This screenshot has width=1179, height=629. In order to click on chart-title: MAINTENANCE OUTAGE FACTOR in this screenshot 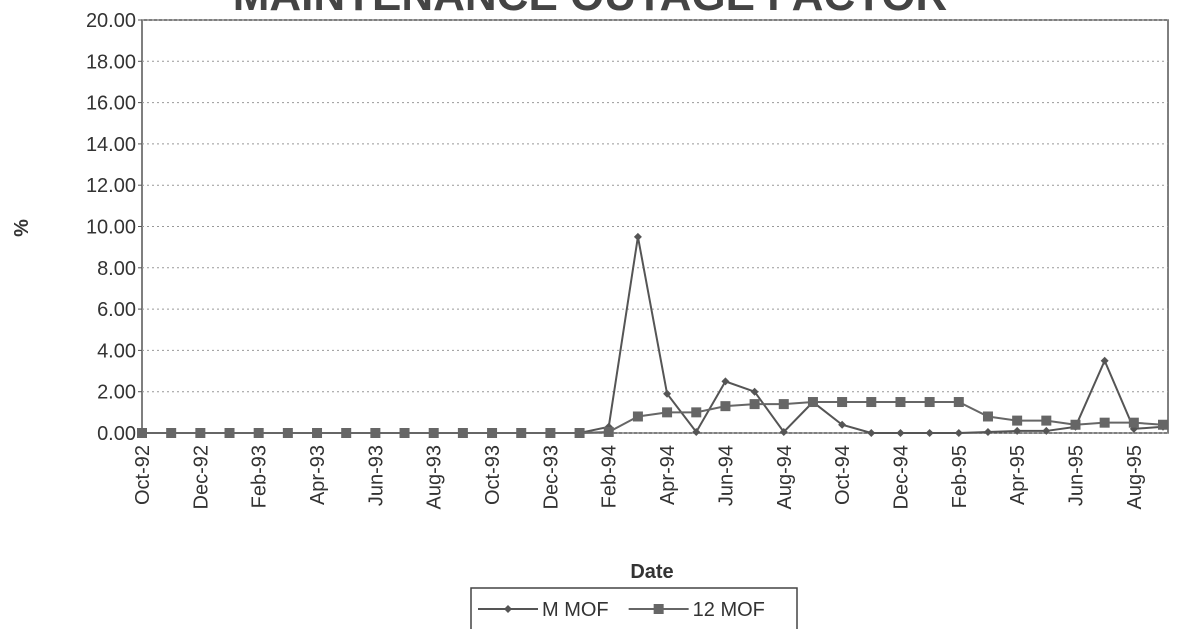, I will do `click(590, 10)`.